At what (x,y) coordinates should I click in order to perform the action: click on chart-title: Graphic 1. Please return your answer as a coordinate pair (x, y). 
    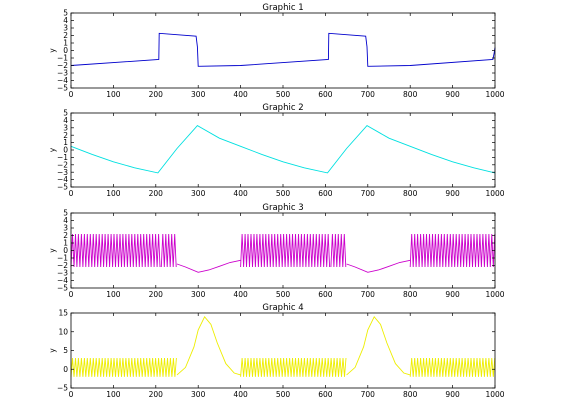
    Looking at the image, I should click on (282, 8).